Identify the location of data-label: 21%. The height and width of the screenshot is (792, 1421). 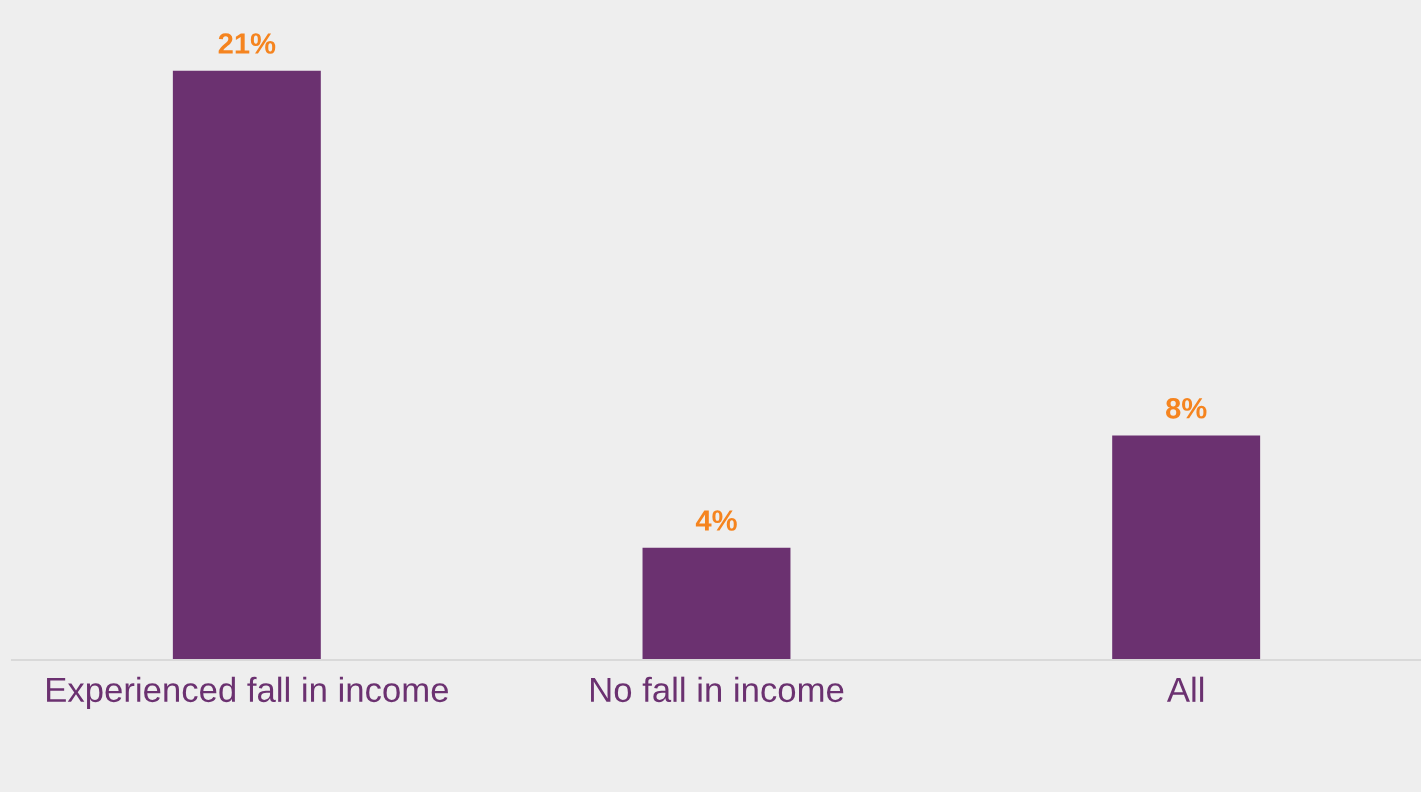
(247, 43).